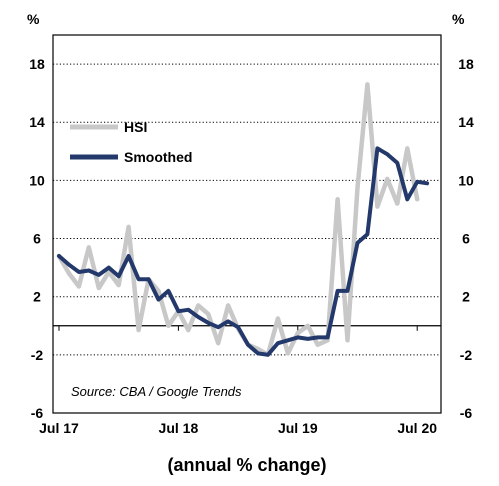  What do you see at coordinates (466, 180) in the screenshot?
I see `y-tick-label-right: 10` at bounding box center [466, 180].